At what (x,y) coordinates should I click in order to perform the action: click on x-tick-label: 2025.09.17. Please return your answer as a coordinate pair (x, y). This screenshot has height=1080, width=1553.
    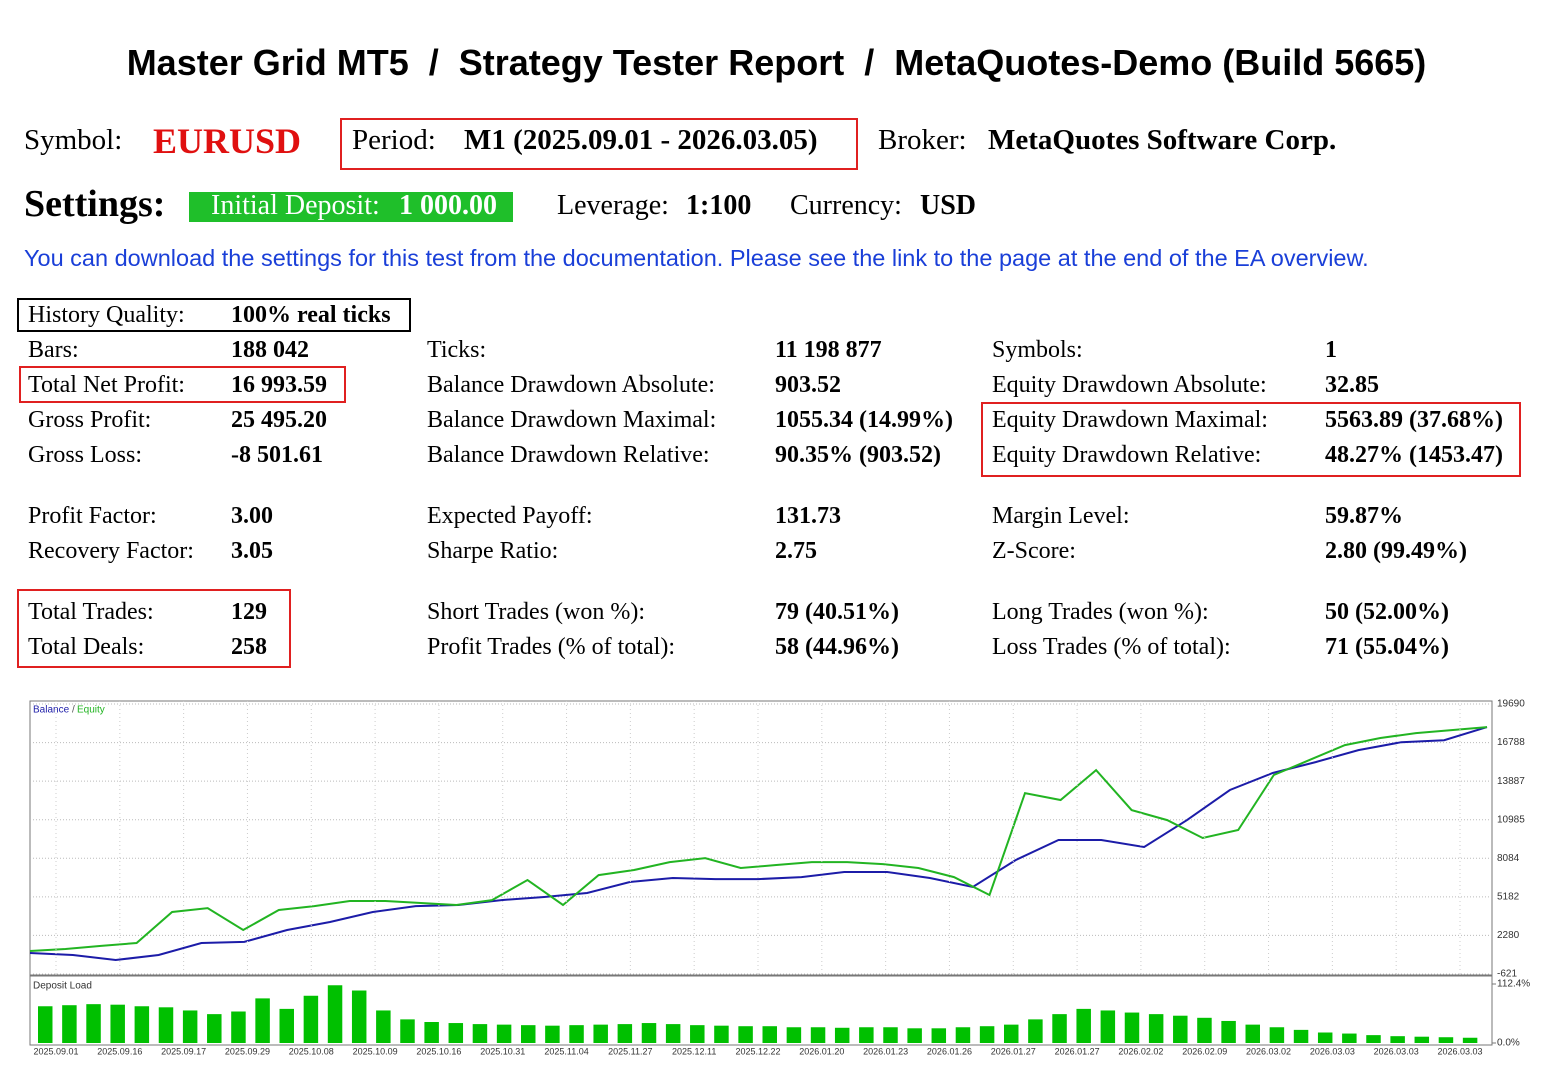
    Looking at the image, I should click on (183, 1051).